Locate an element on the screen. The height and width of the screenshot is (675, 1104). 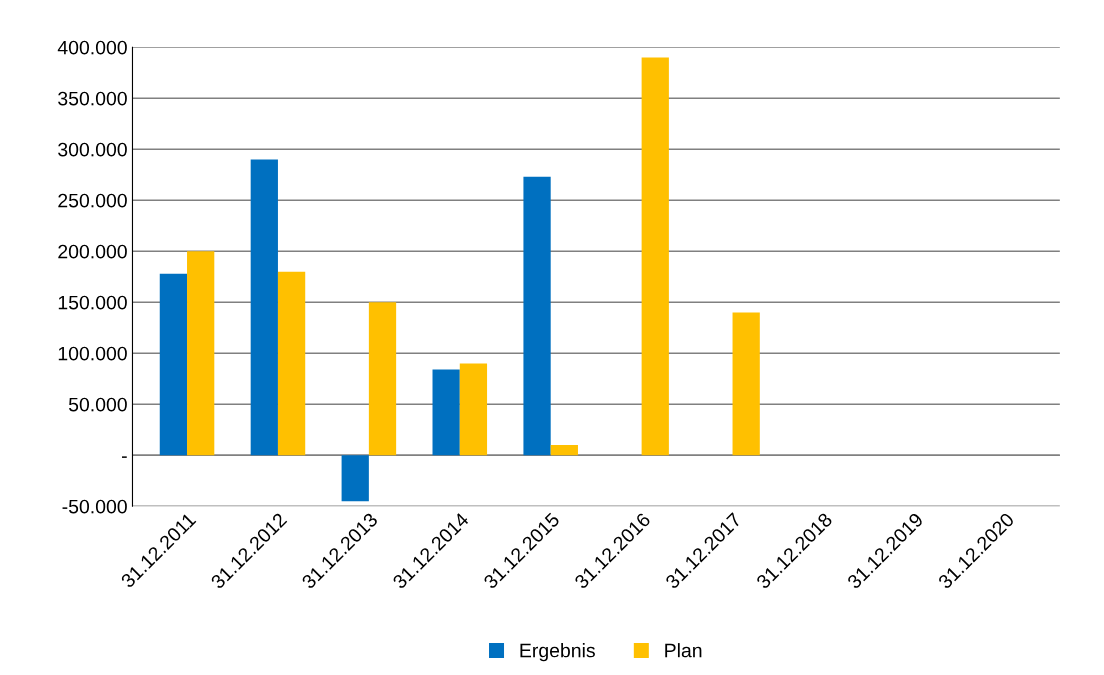
y-tick-label: - is located at coordinates (124, 457).